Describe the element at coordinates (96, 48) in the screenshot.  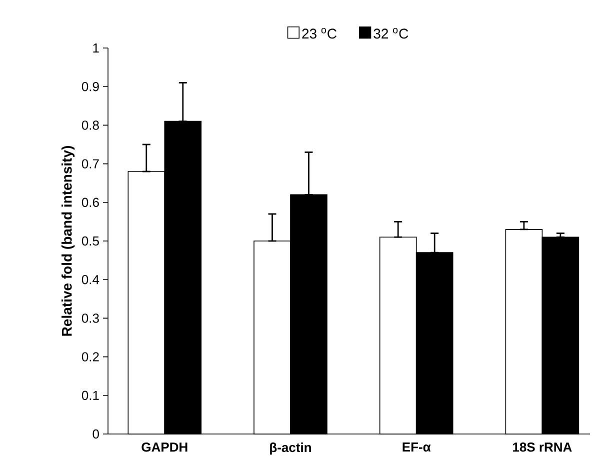
I see `y-tick-label: 1` at that location.